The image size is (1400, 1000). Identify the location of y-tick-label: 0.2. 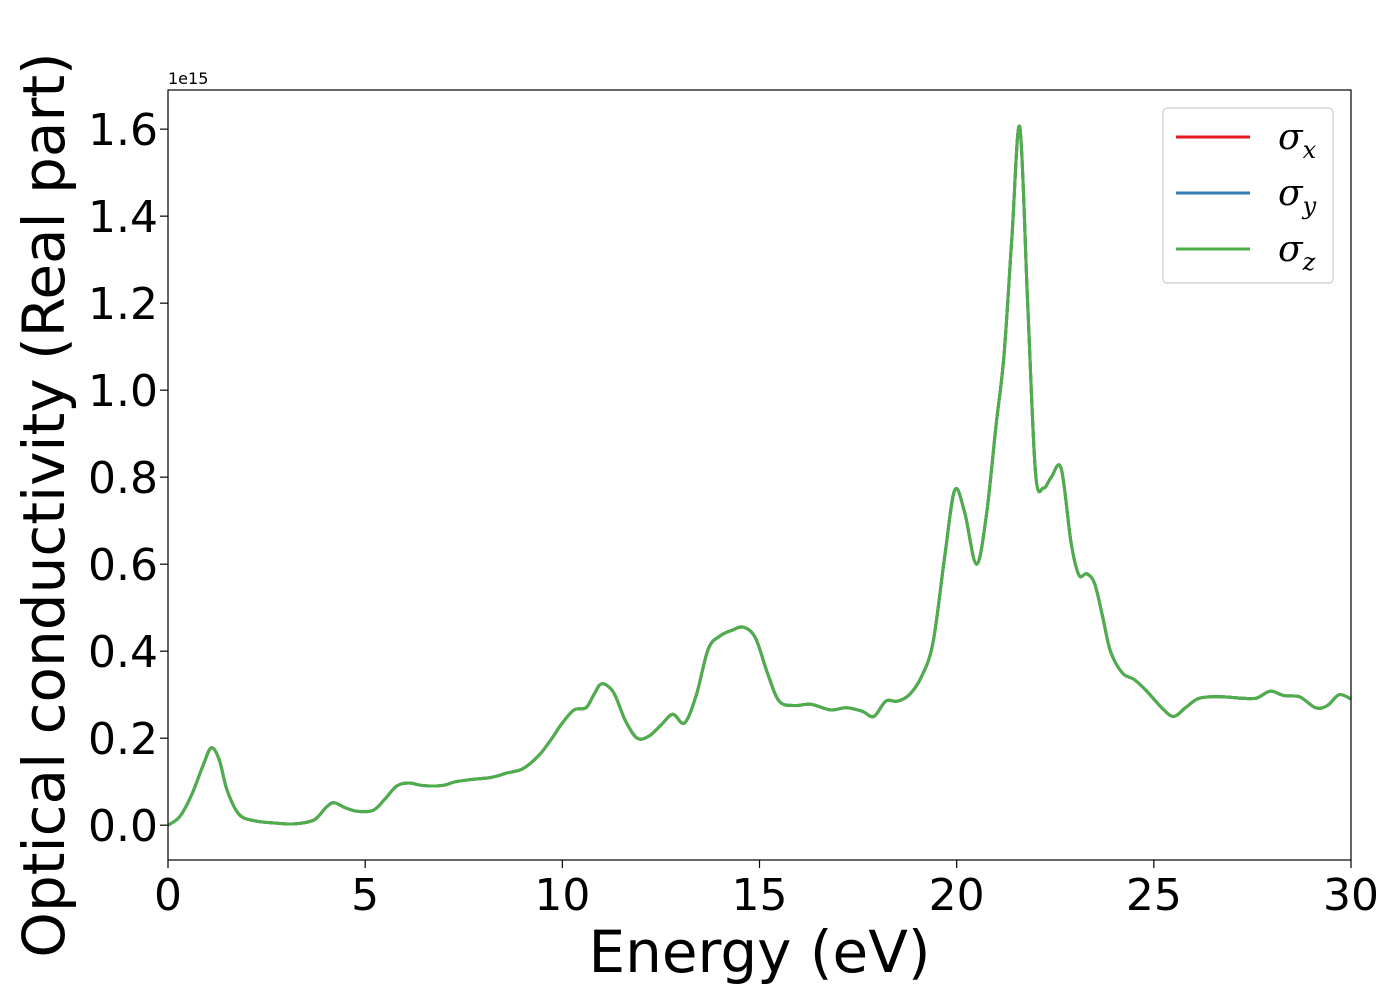
(123, 739).